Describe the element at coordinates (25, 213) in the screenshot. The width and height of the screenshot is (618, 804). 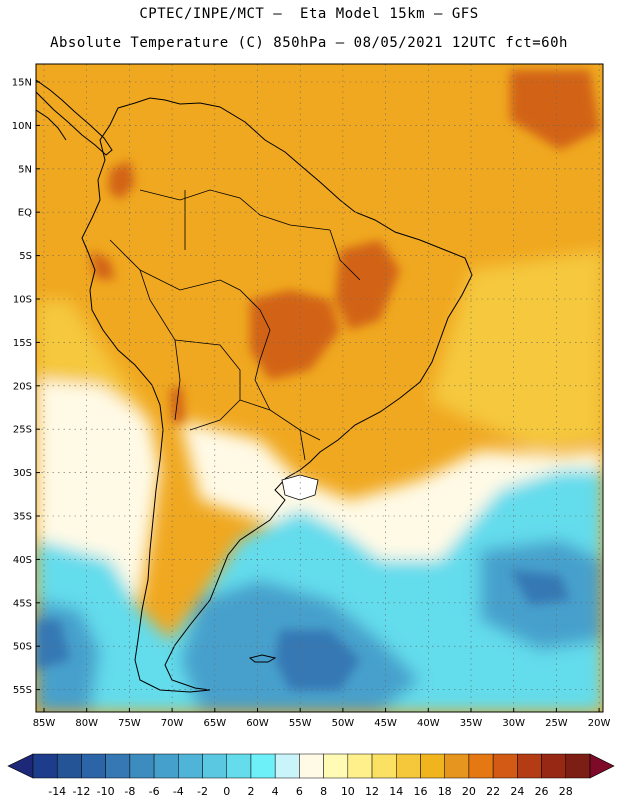
I see `lat-label: EQ` at that location.